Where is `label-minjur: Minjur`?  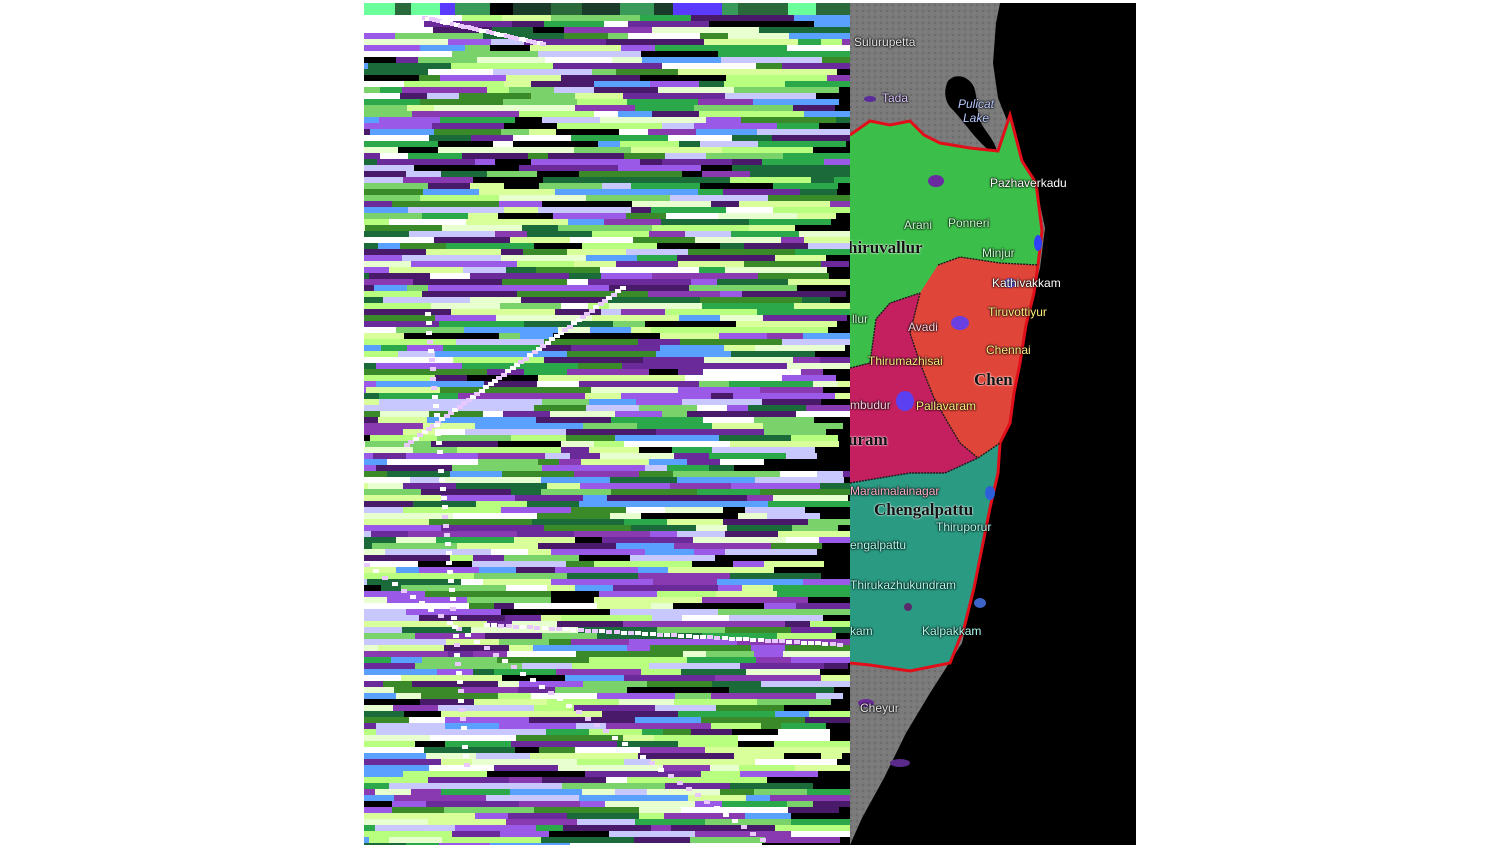
label-minjur: Minjur is located at coordinates (998, 253).